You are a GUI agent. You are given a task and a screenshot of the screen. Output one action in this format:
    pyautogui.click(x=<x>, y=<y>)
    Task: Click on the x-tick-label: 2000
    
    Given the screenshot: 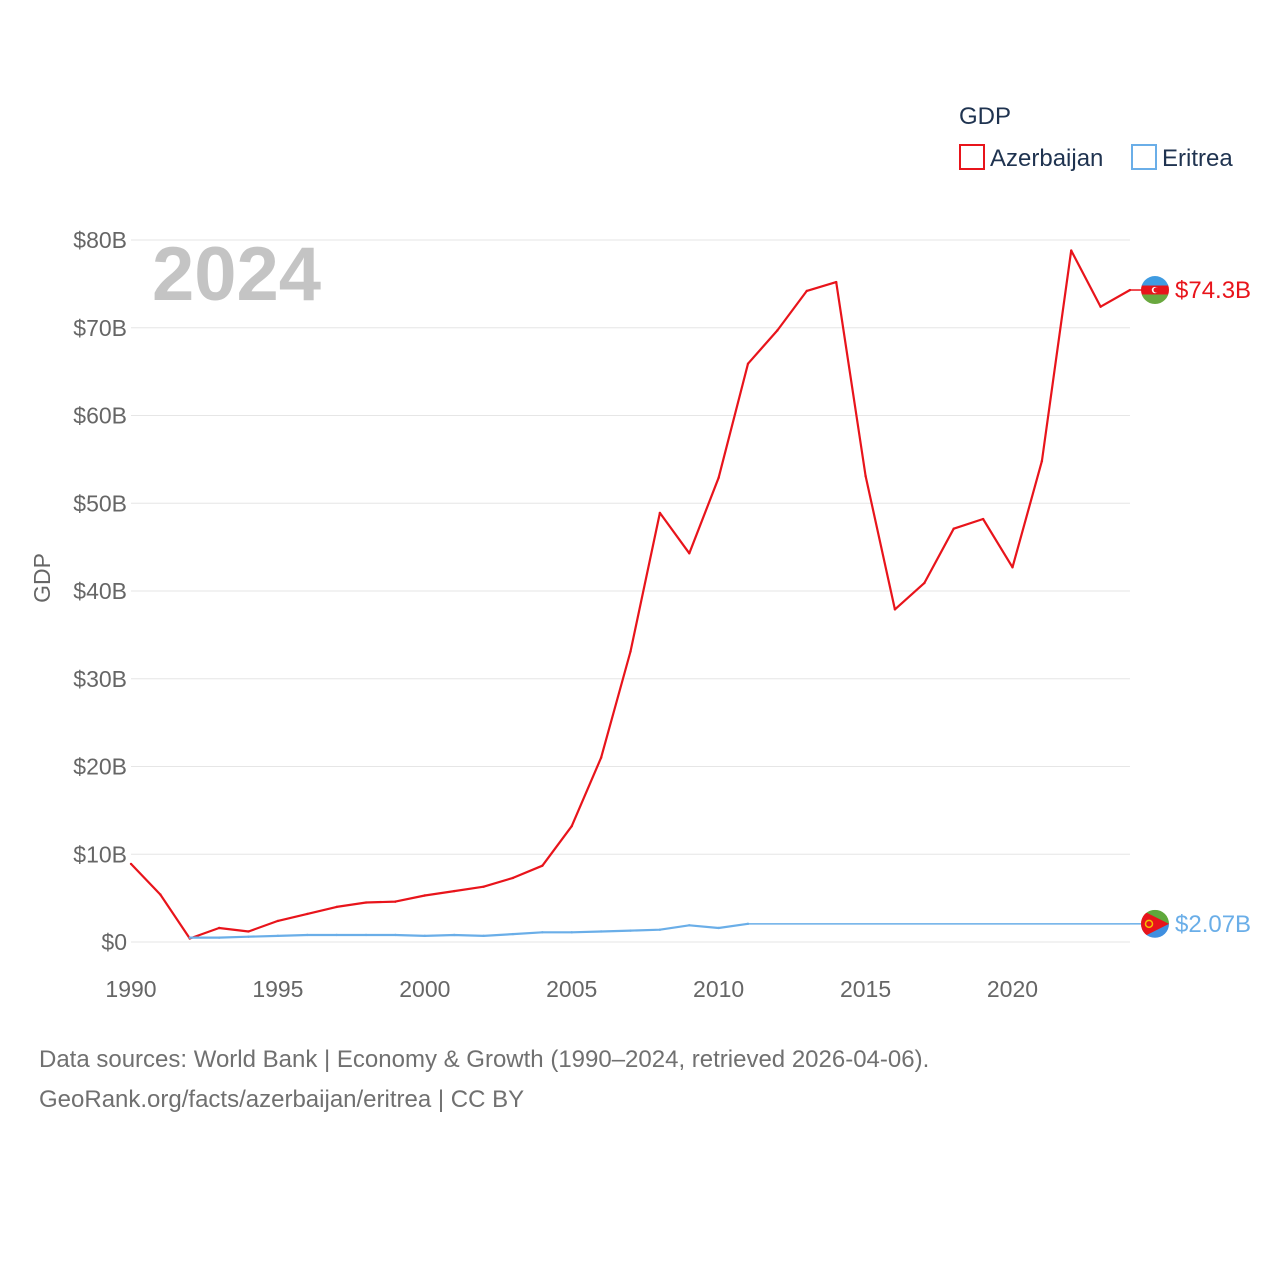 What is the action you would take?
    pyautogui.click(x=424, y=989)
    